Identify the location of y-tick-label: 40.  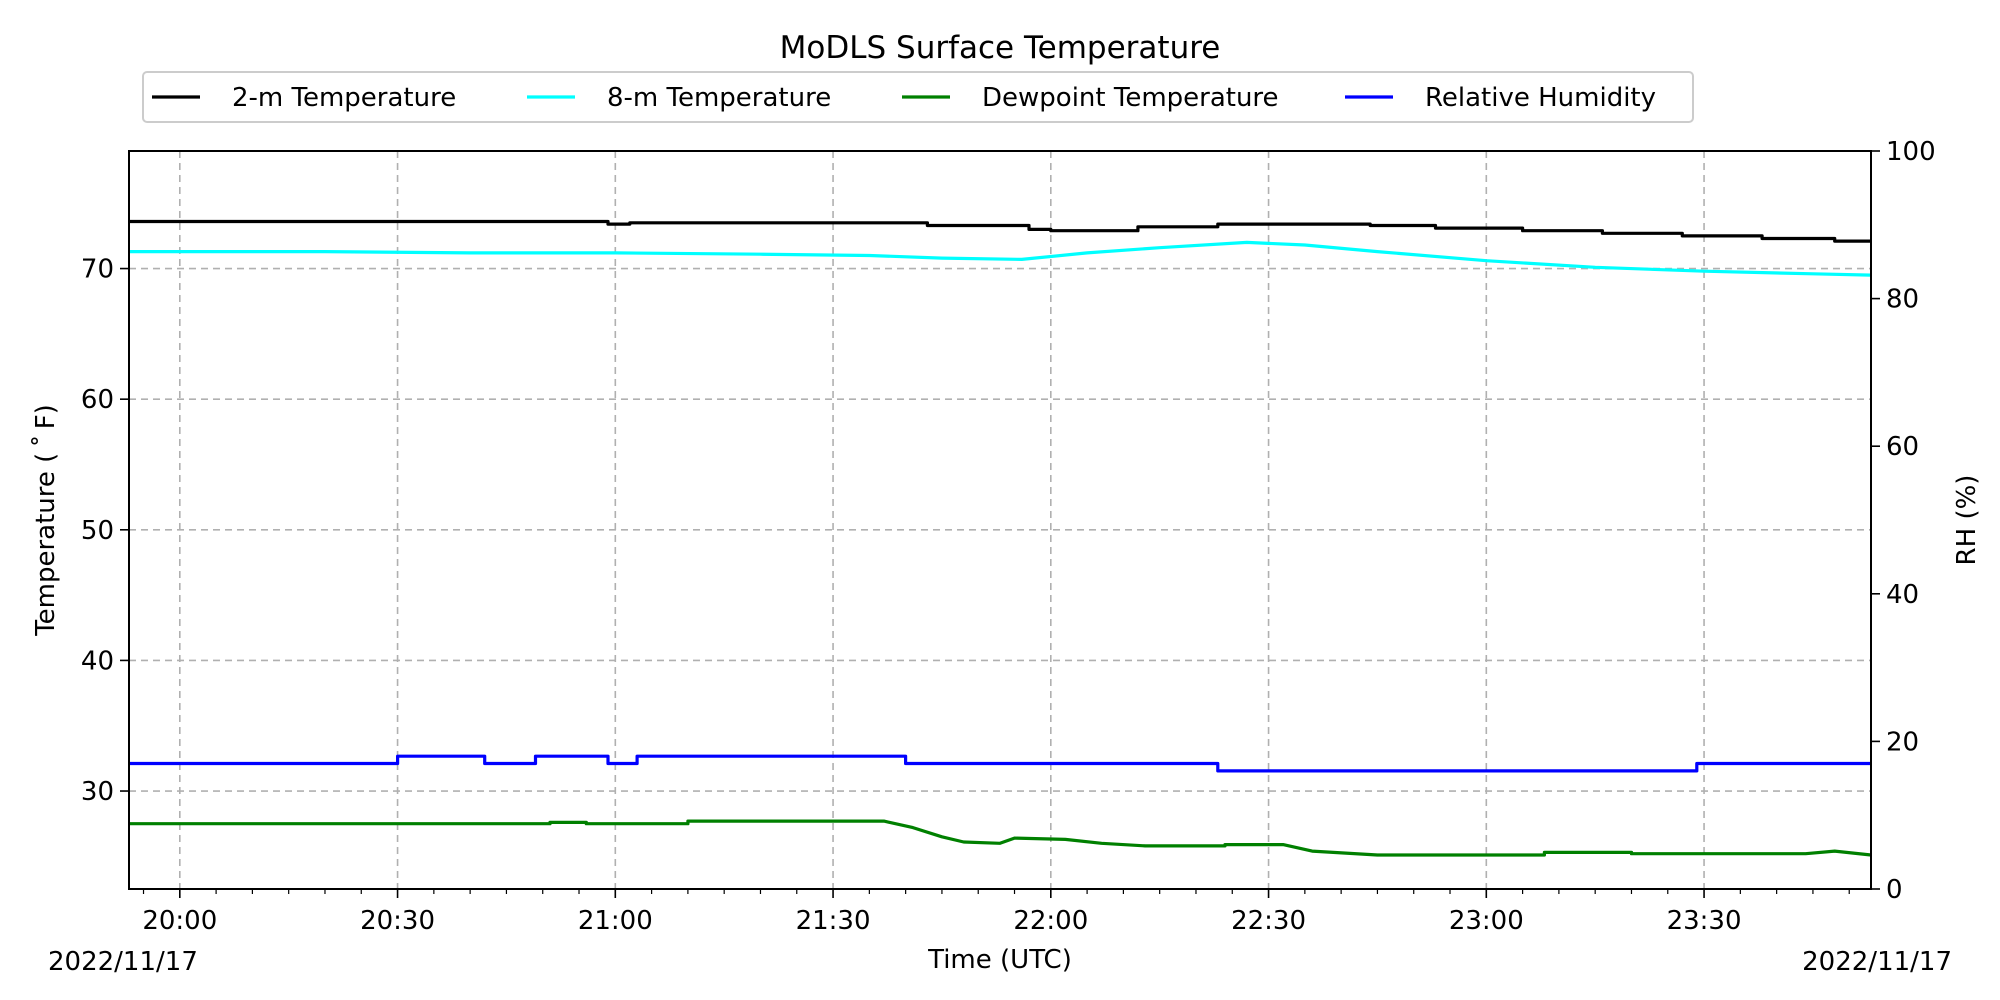
(97, 661).